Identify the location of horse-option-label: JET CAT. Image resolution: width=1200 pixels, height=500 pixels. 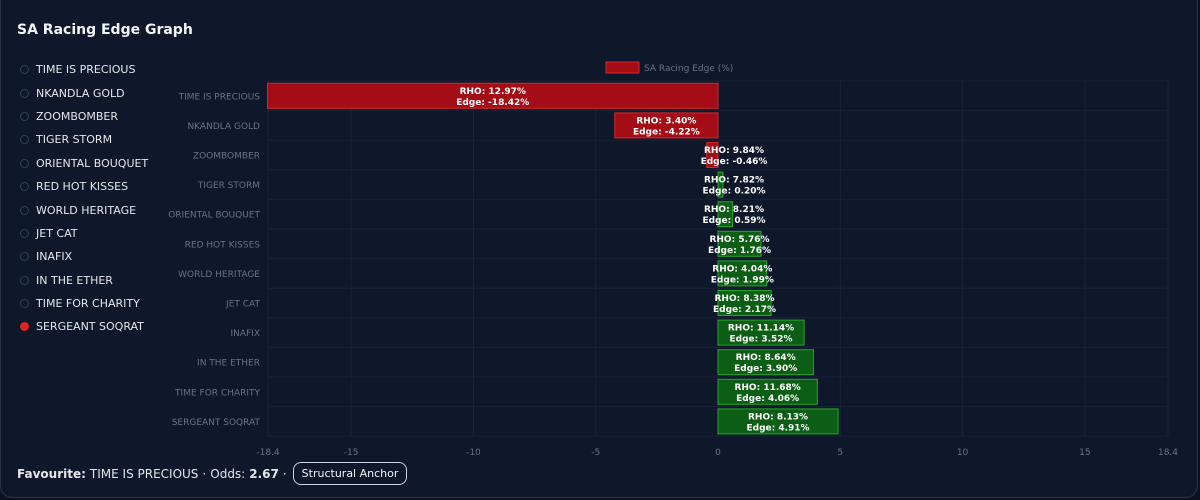
(57, 233).